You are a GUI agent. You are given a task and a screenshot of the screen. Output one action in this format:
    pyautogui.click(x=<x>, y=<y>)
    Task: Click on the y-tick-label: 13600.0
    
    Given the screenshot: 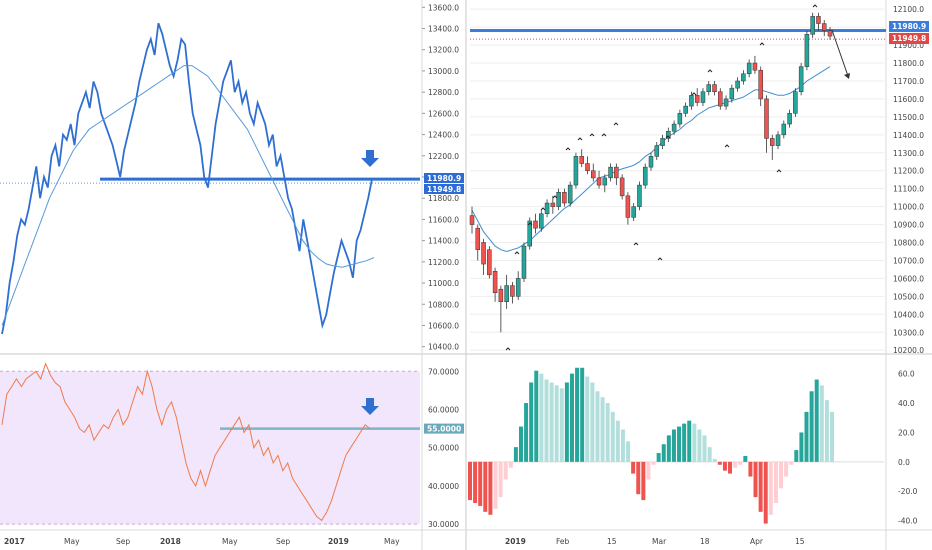 What is the action you would take?
    pyautogui.click(x=443, y=7)
    